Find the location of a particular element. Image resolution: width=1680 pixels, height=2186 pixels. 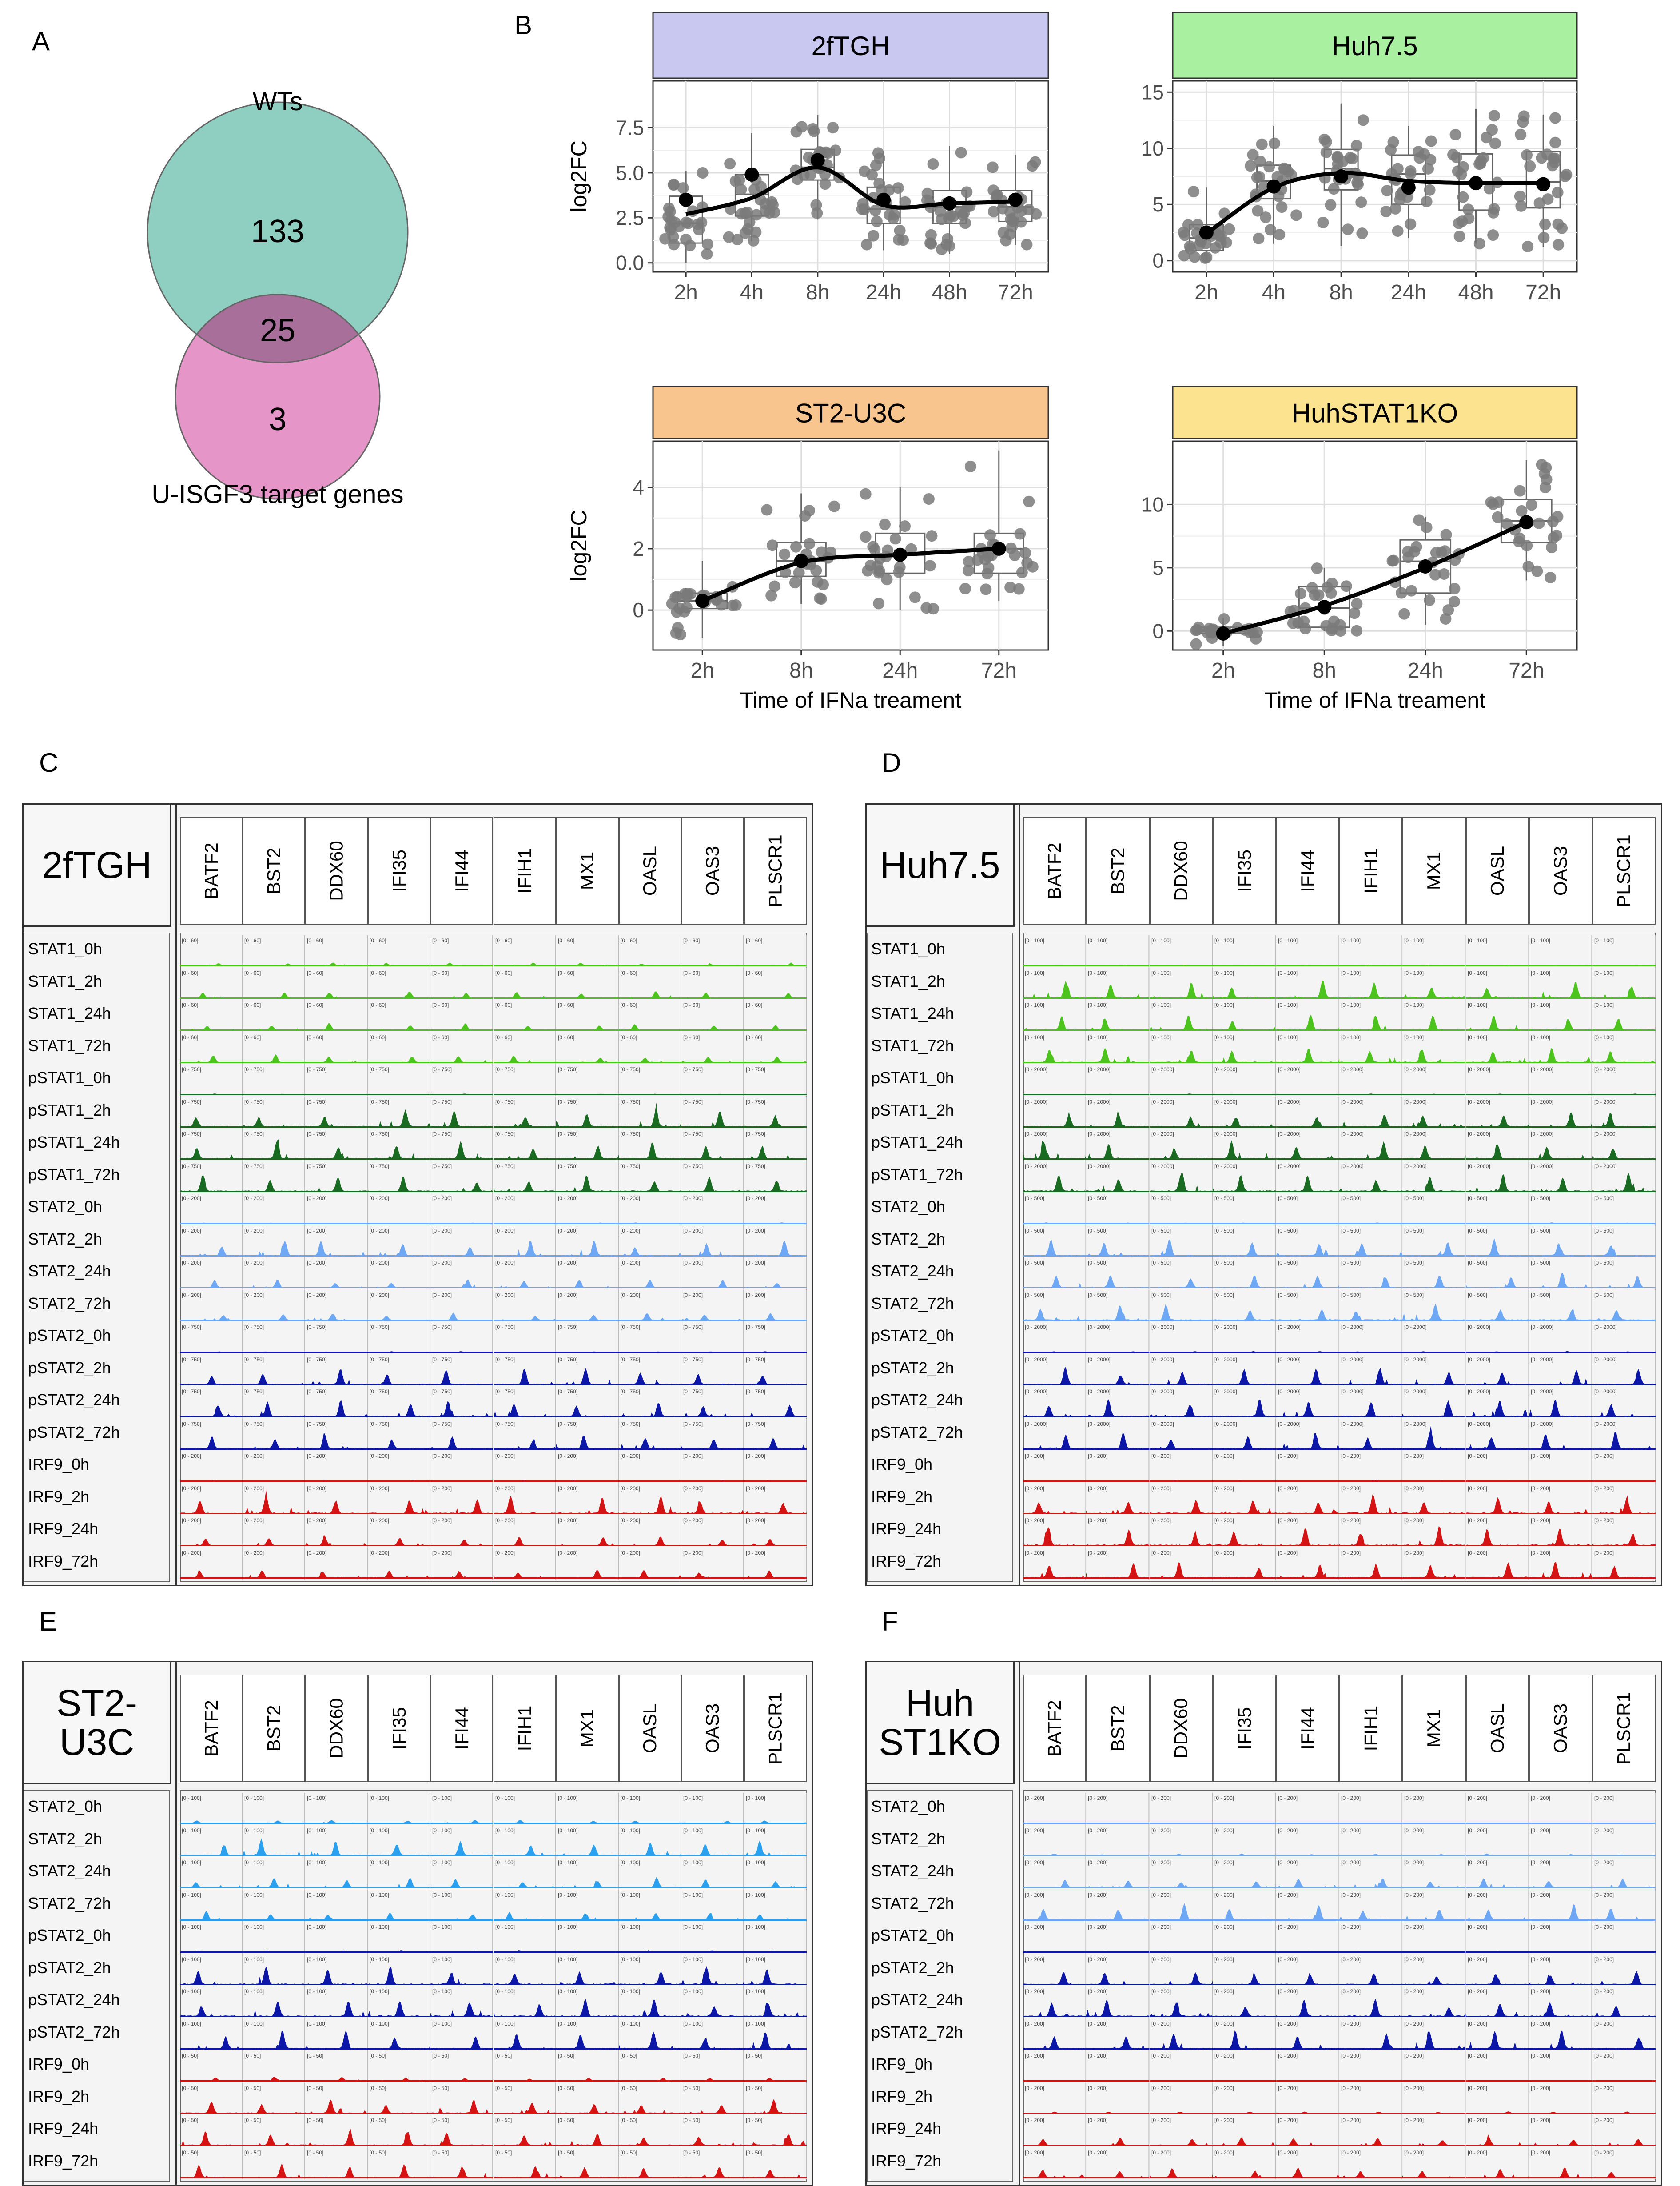

track-scale-label: [0 - 100] is located at coordinates (630, 2024).